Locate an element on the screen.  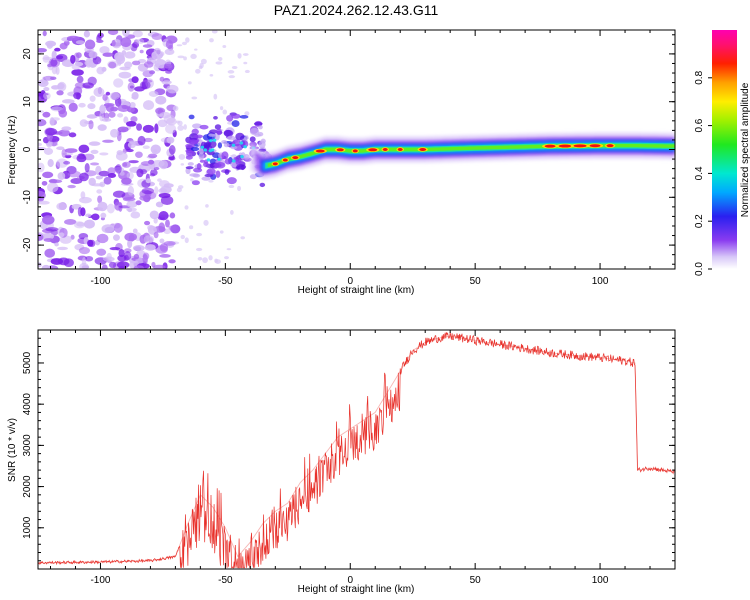
y-tick-label: -20 is located at coordinates (27, 244).